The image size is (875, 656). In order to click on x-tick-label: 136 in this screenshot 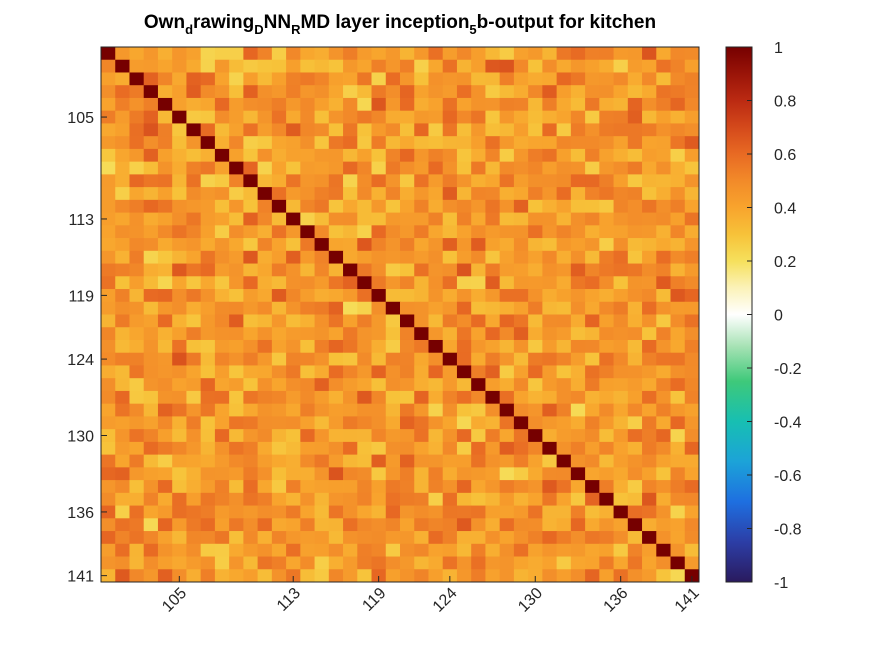, I will do `click(616, 600)`.